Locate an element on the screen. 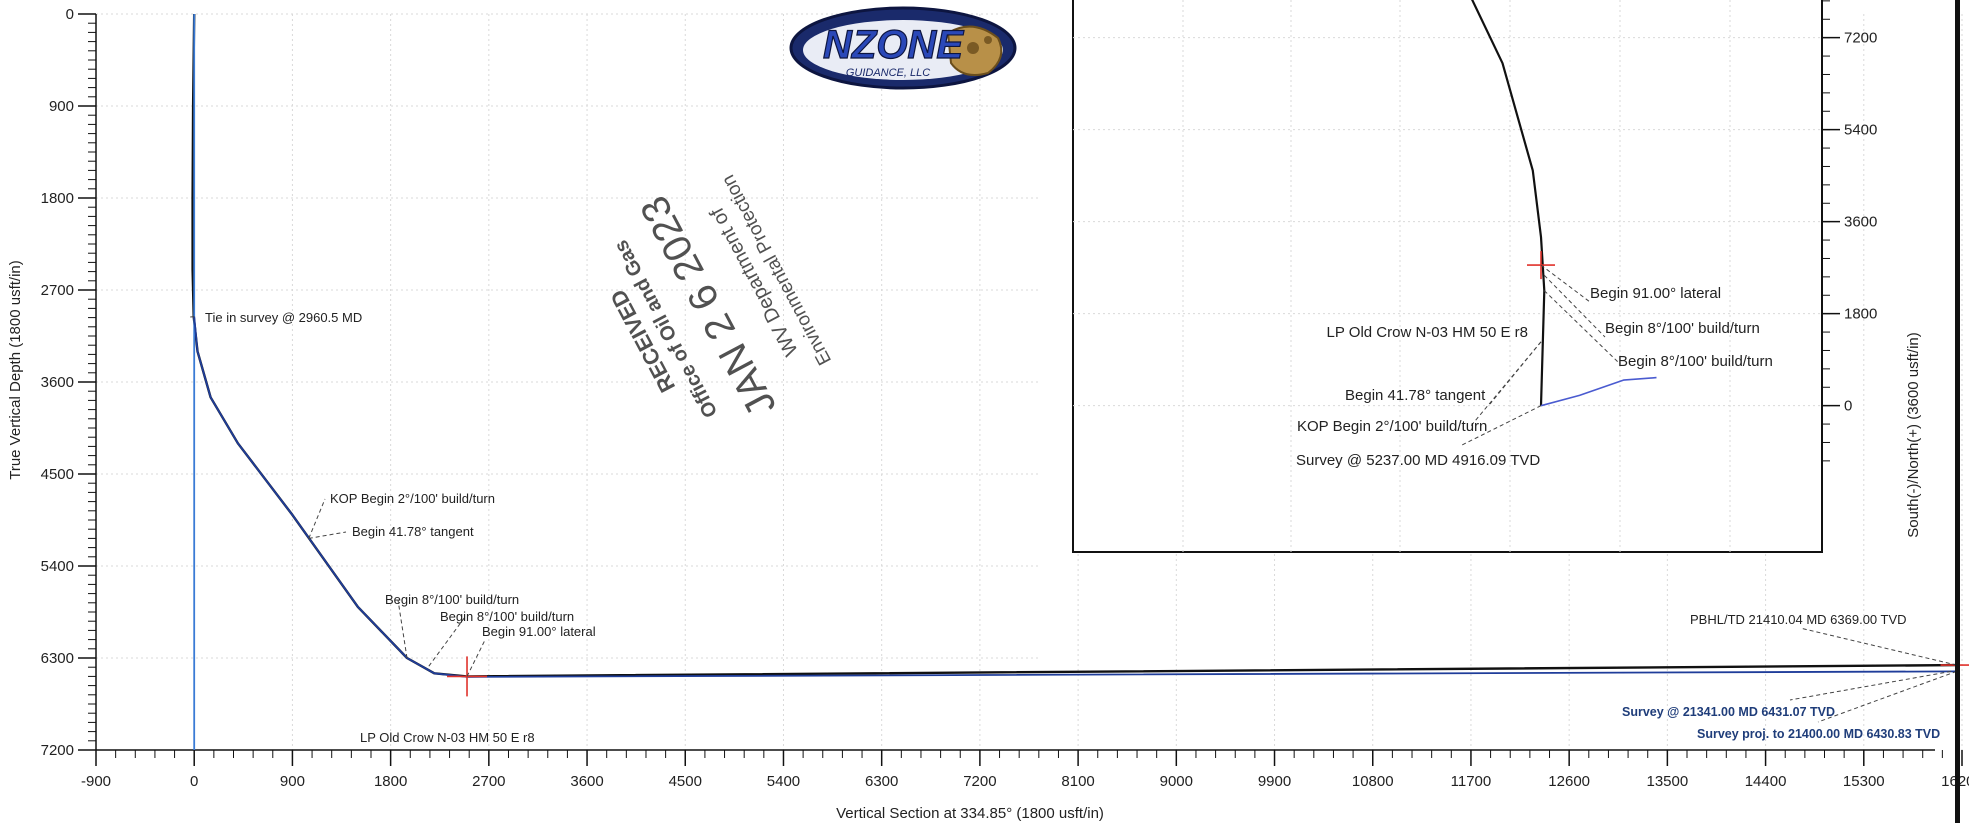 The width and height of the screenshot is (1969, 823). x-tick-label: 8100 is located at coordinates (1077, 781).